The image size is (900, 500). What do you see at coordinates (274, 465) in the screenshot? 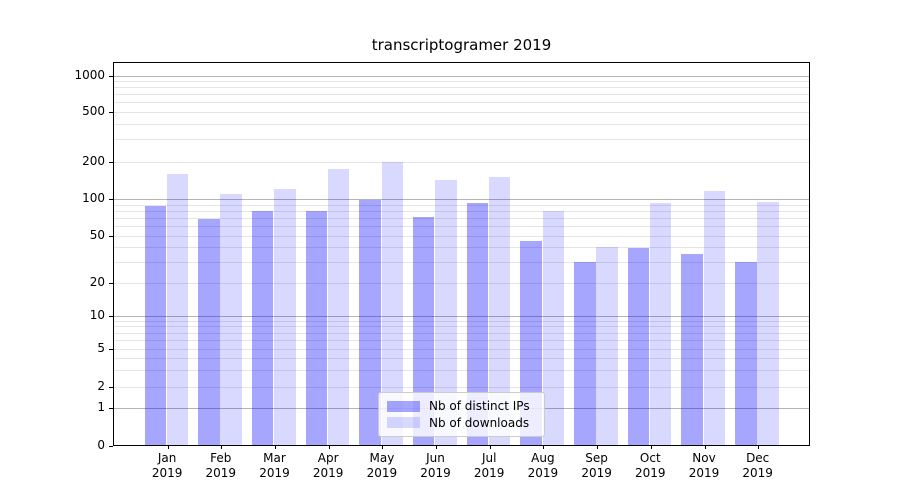
I see `x-tick-label: Mar 2019` at bounding box center [274, 465].